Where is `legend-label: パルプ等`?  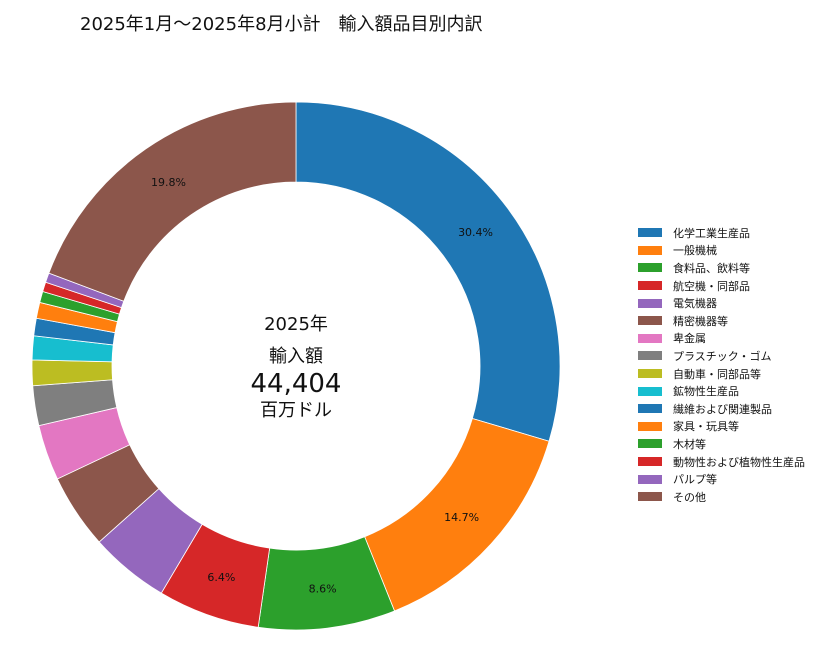
legend-label: パルプ等 is located at coordinates (695, 480).